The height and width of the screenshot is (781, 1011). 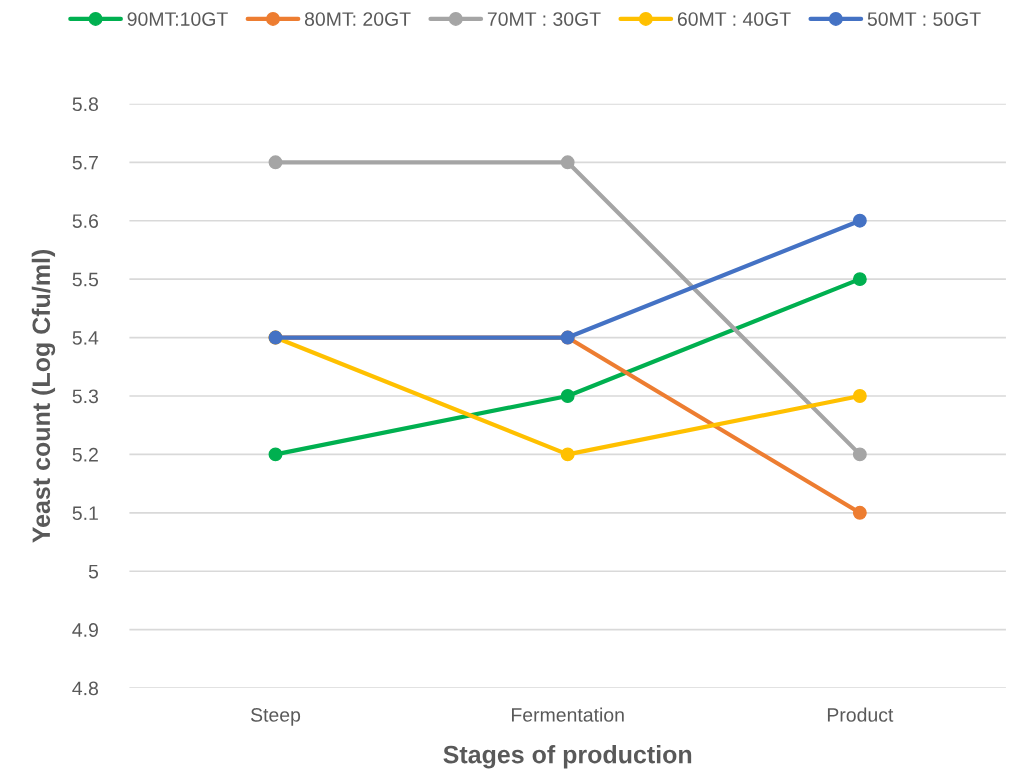 What do you see at coordinates (85, 396) in the screenshot?
I see `y-tick-label: 5.3` at bounding box center [85, 396].